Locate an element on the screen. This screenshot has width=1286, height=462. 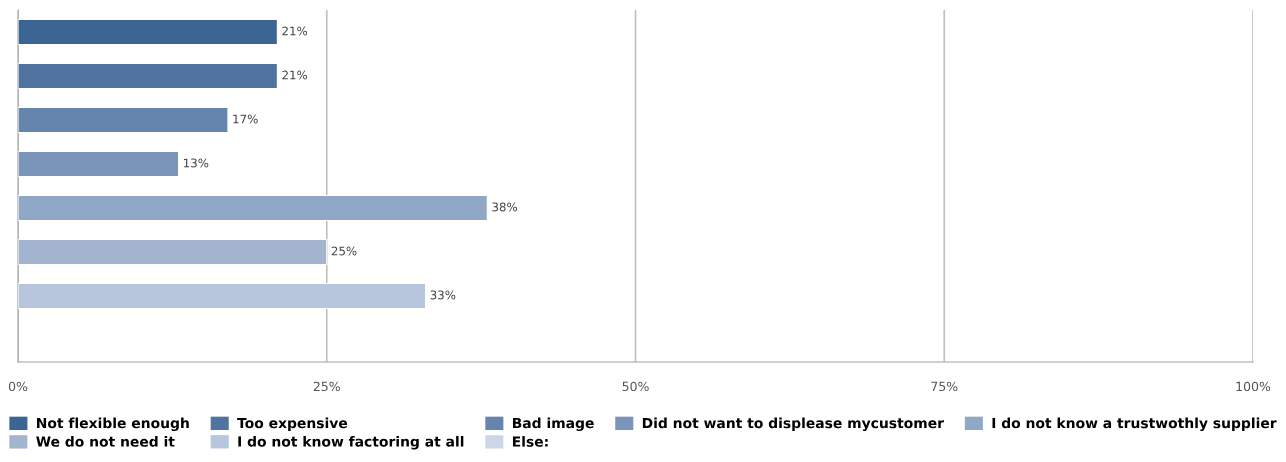
x-tick-label: 100% is located at coordinates (1253, 386).